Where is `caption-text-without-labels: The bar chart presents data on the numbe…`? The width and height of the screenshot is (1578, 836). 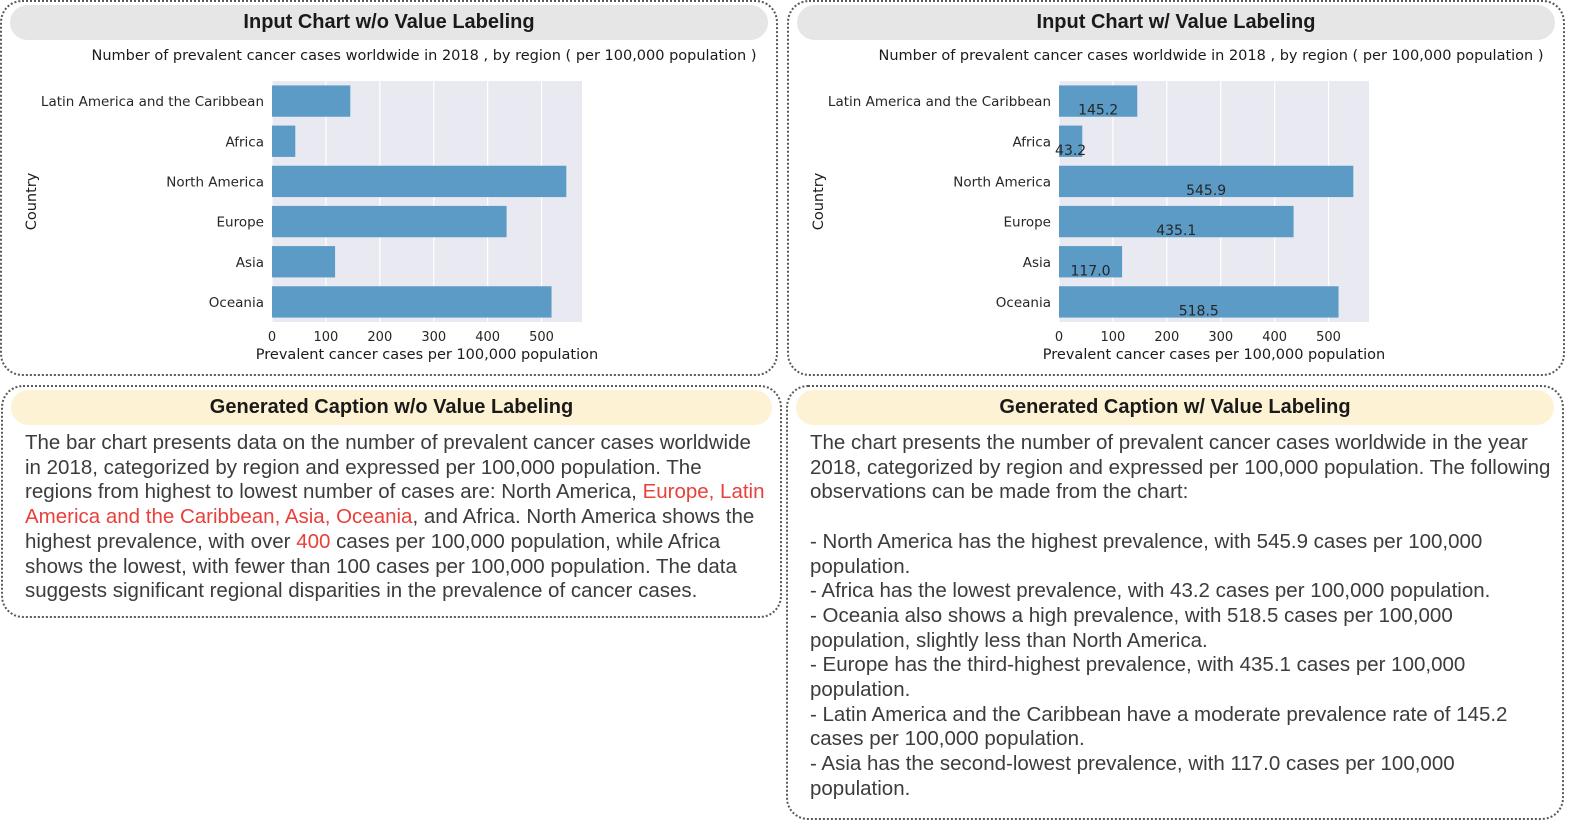
caption-text-without-labels: The bar chart presents data on the numbe… is located at coordinates (397, 517).